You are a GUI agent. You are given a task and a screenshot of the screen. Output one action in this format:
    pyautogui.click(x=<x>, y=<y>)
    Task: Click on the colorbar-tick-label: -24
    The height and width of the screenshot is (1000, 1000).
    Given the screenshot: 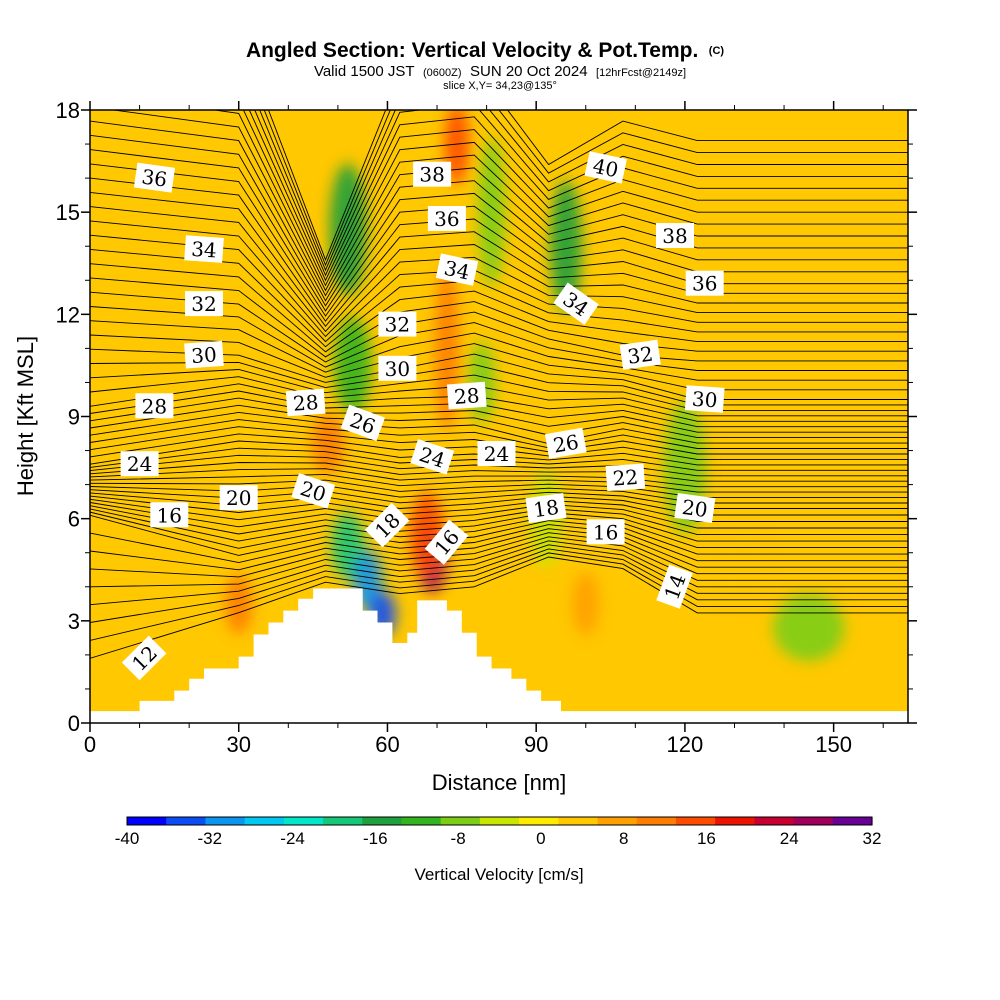 What is the action you would take?
    pyautogui.click(x=292, y=838)
    